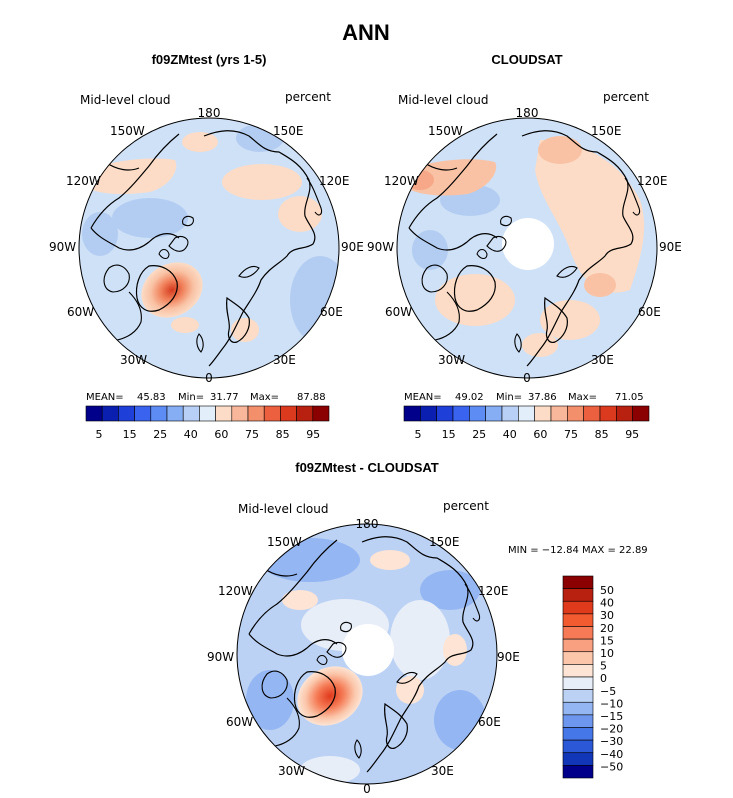  I want to click on panel-obs-colorbar: 5 15 25 40 60 75 85 95, so click(526, 423).